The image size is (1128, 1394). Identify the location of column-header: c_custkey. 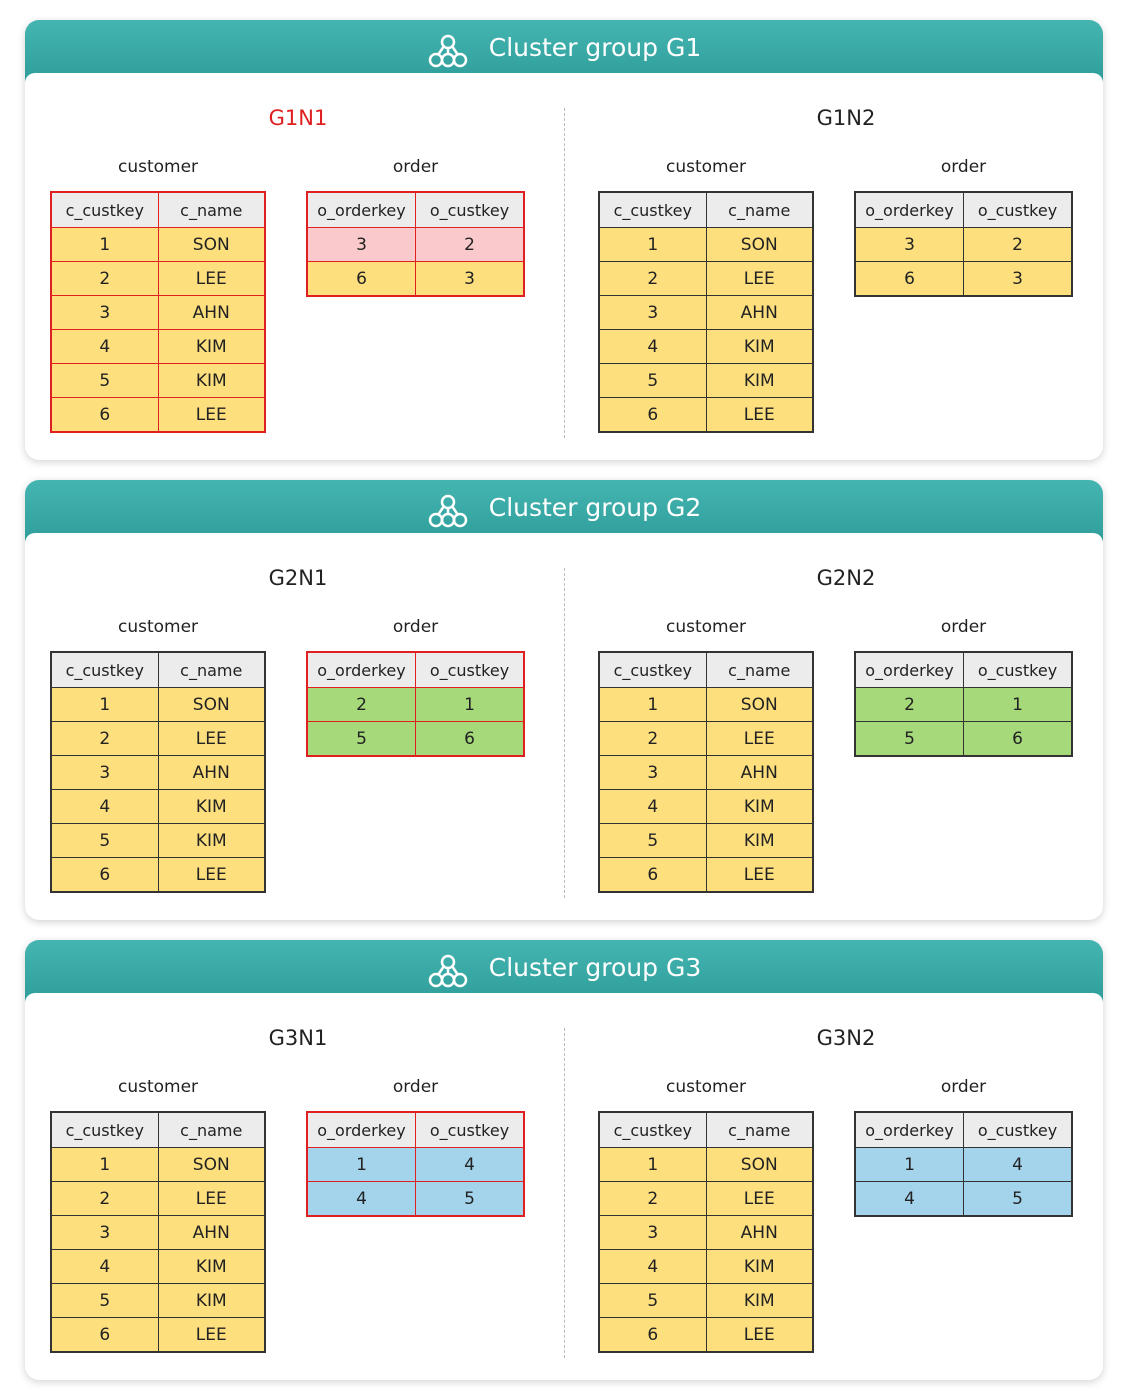
(104, 669).